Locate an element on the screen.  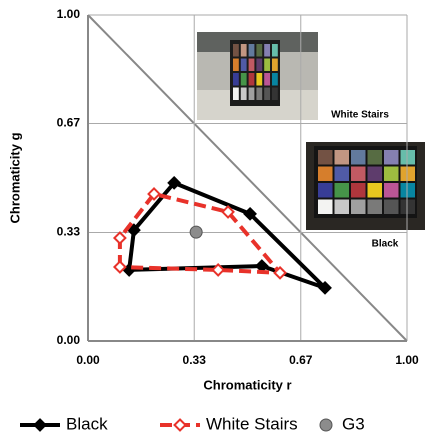
legend-label: Black is located at coordinates (87, 423).